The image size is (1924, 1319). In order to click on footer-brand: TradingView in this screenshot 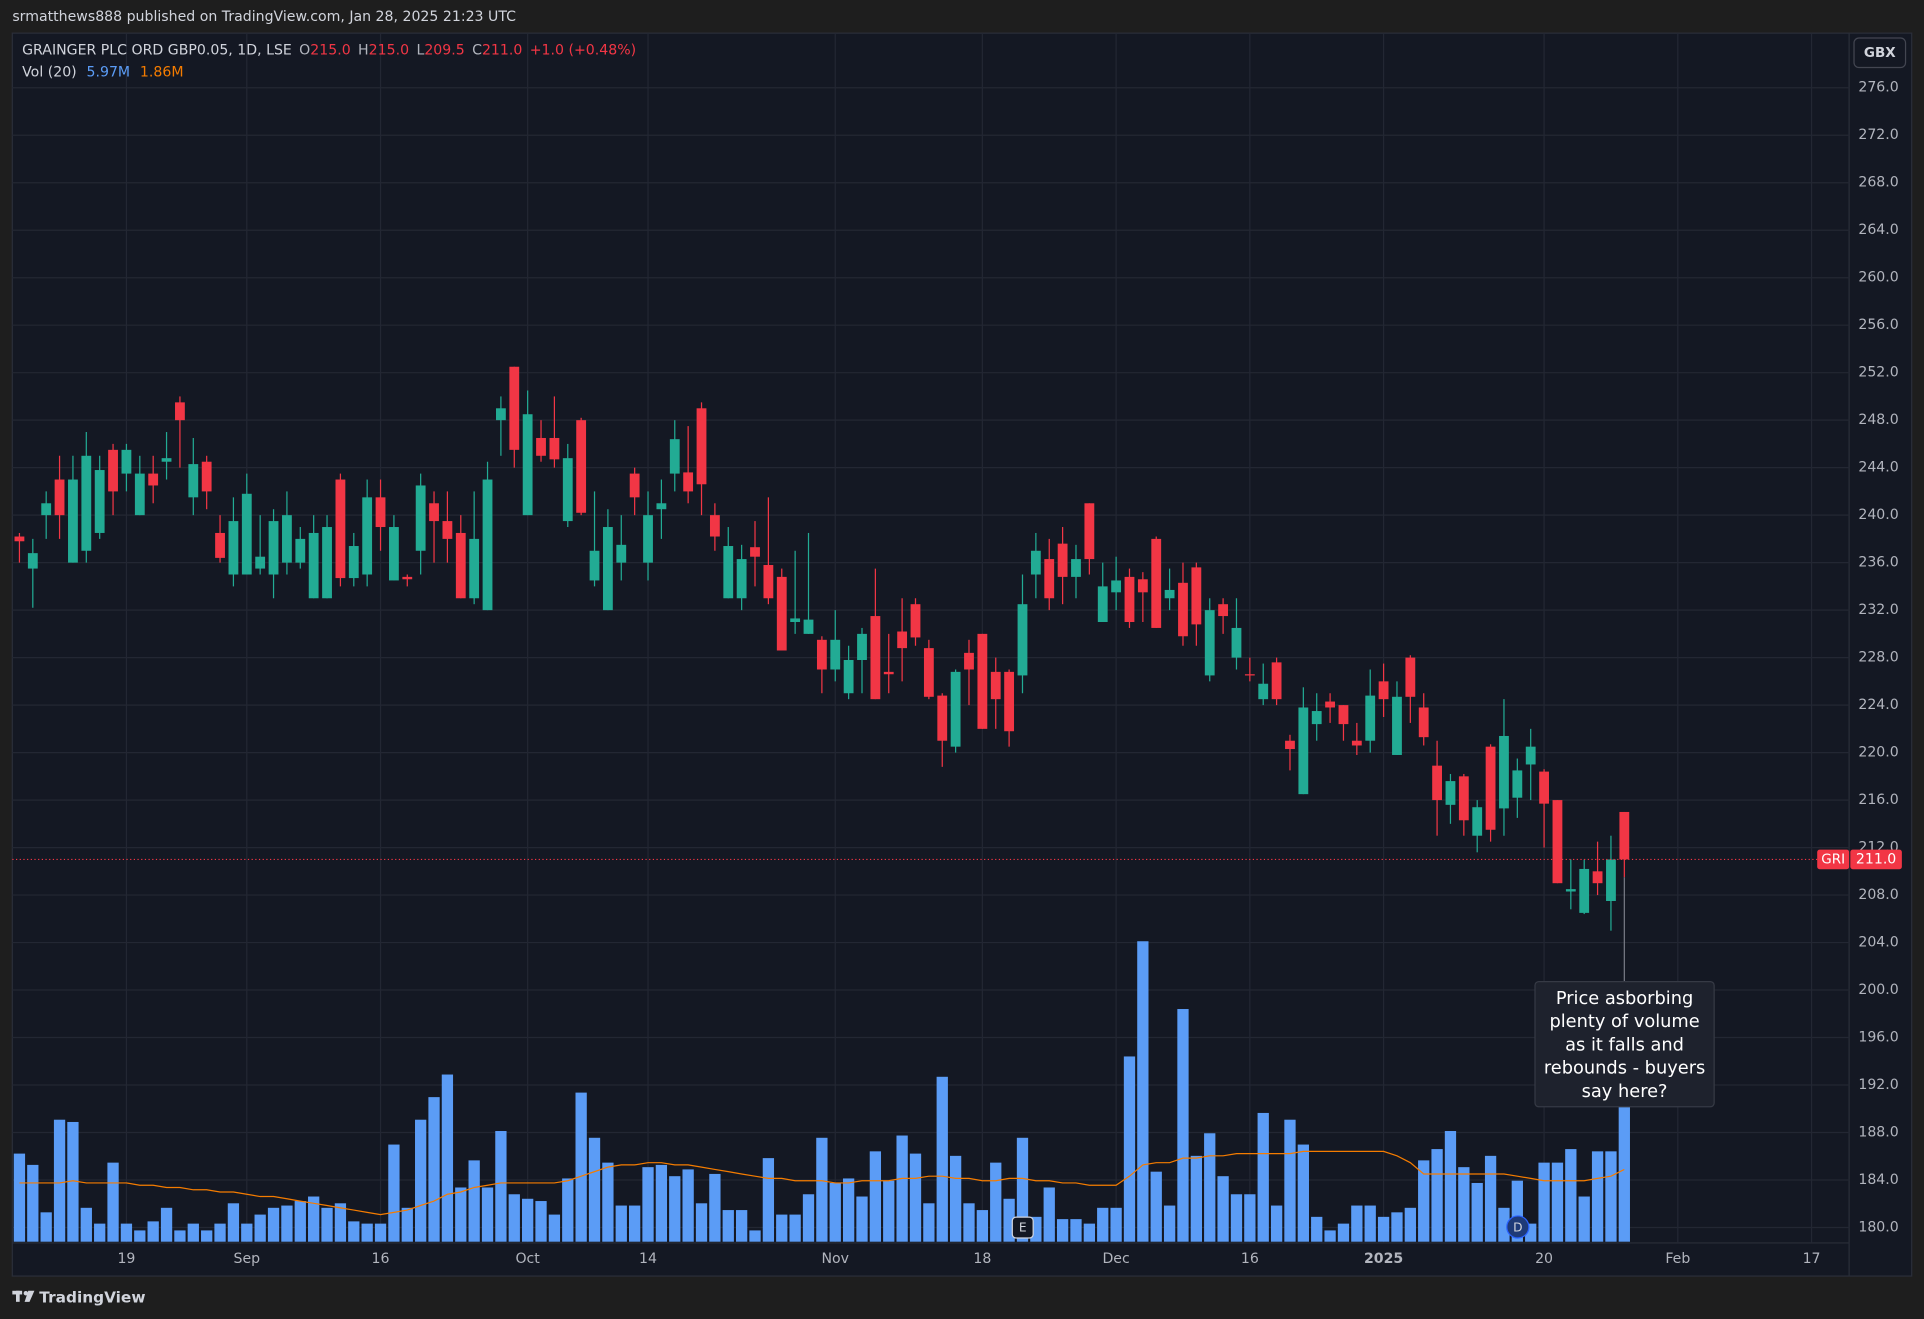, I will do `click(92, 1298)`.